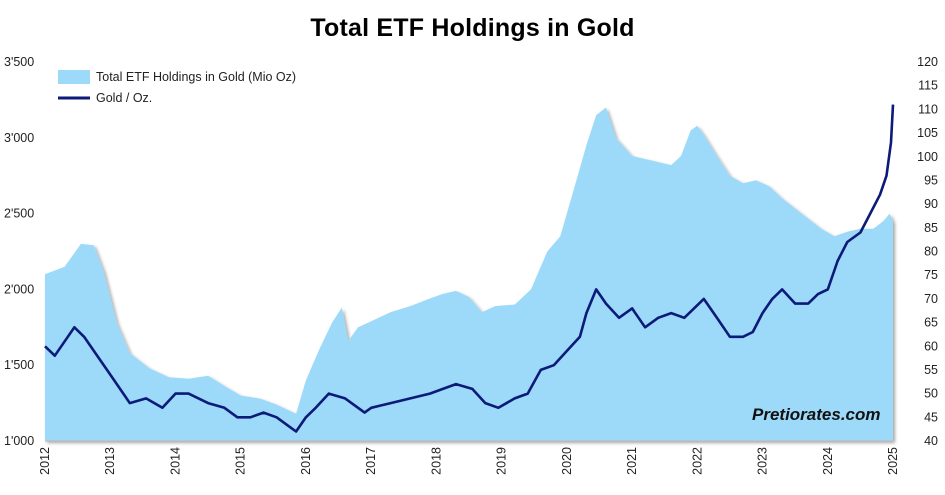  What do you see at coordinates (931, 346) in the screenshot?
I see `y-right-tick-label: 60` at bounding box center [931, 346].